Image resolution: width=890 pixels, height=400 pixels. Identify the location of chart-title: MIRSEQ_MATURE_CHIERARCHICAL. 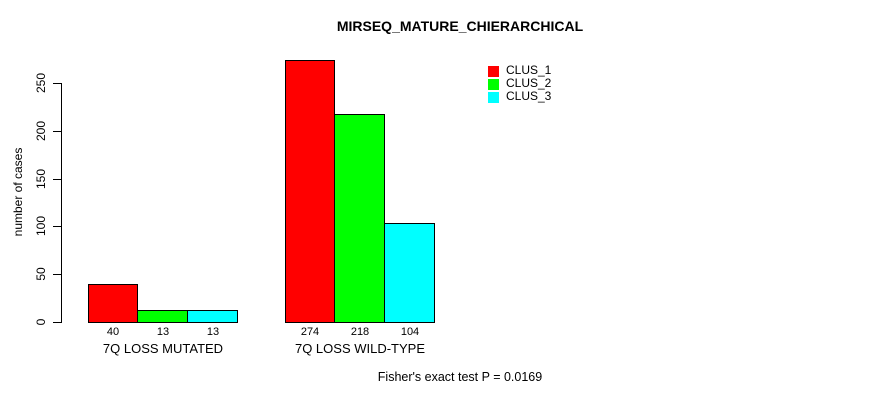
(460, 26).